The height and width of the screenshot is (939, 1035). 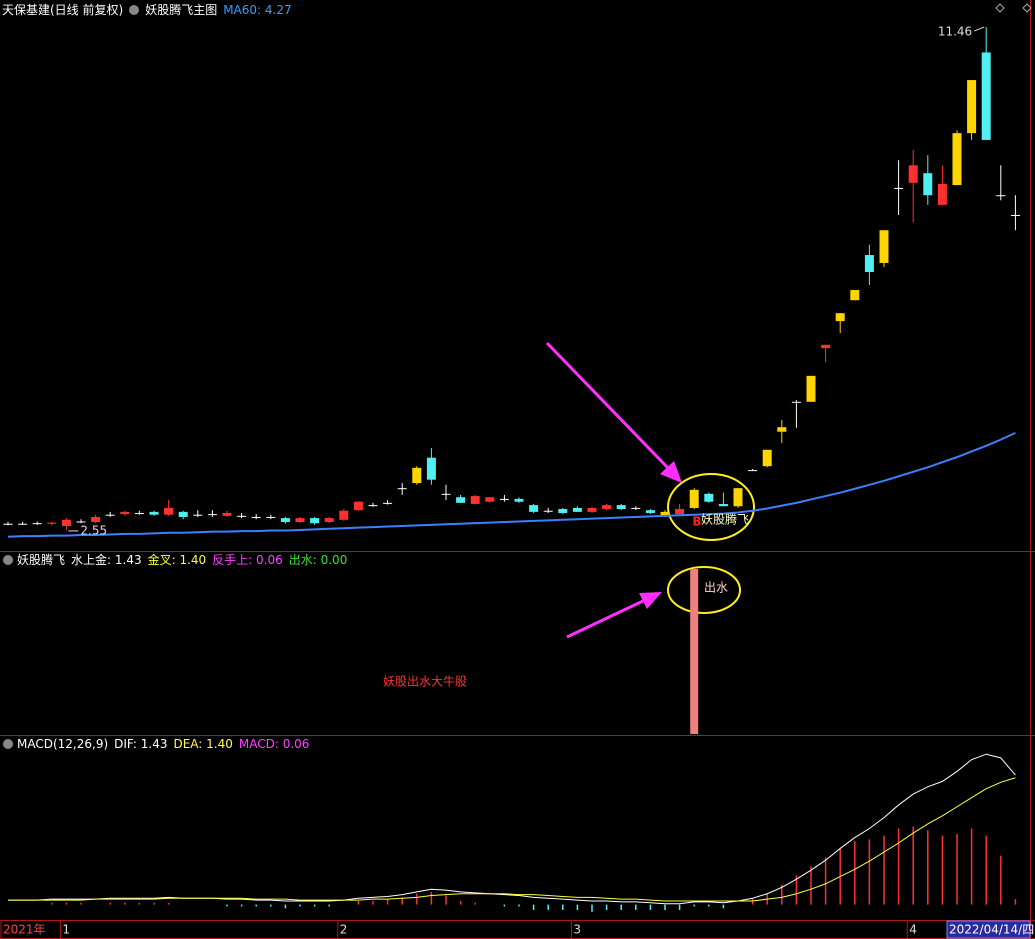 I want to click on ma-line, so click(x=511, y=484).